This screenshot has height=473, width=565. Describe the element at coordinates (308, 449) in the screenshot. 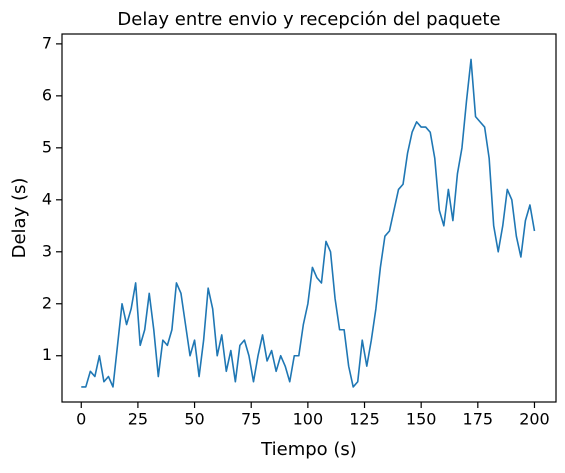

I see `x-axis-label: Tiempo (s)` at that location.